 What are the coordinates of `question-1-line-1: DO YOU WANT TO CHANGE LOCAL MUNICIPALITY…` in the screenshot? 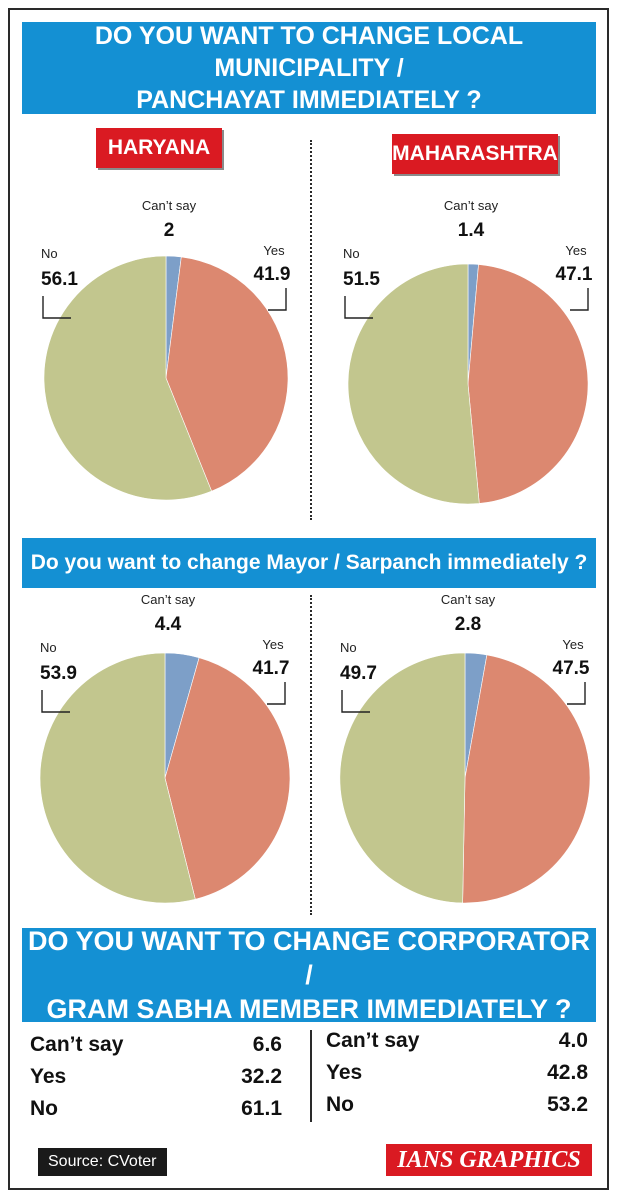 It's located at (309, 52).